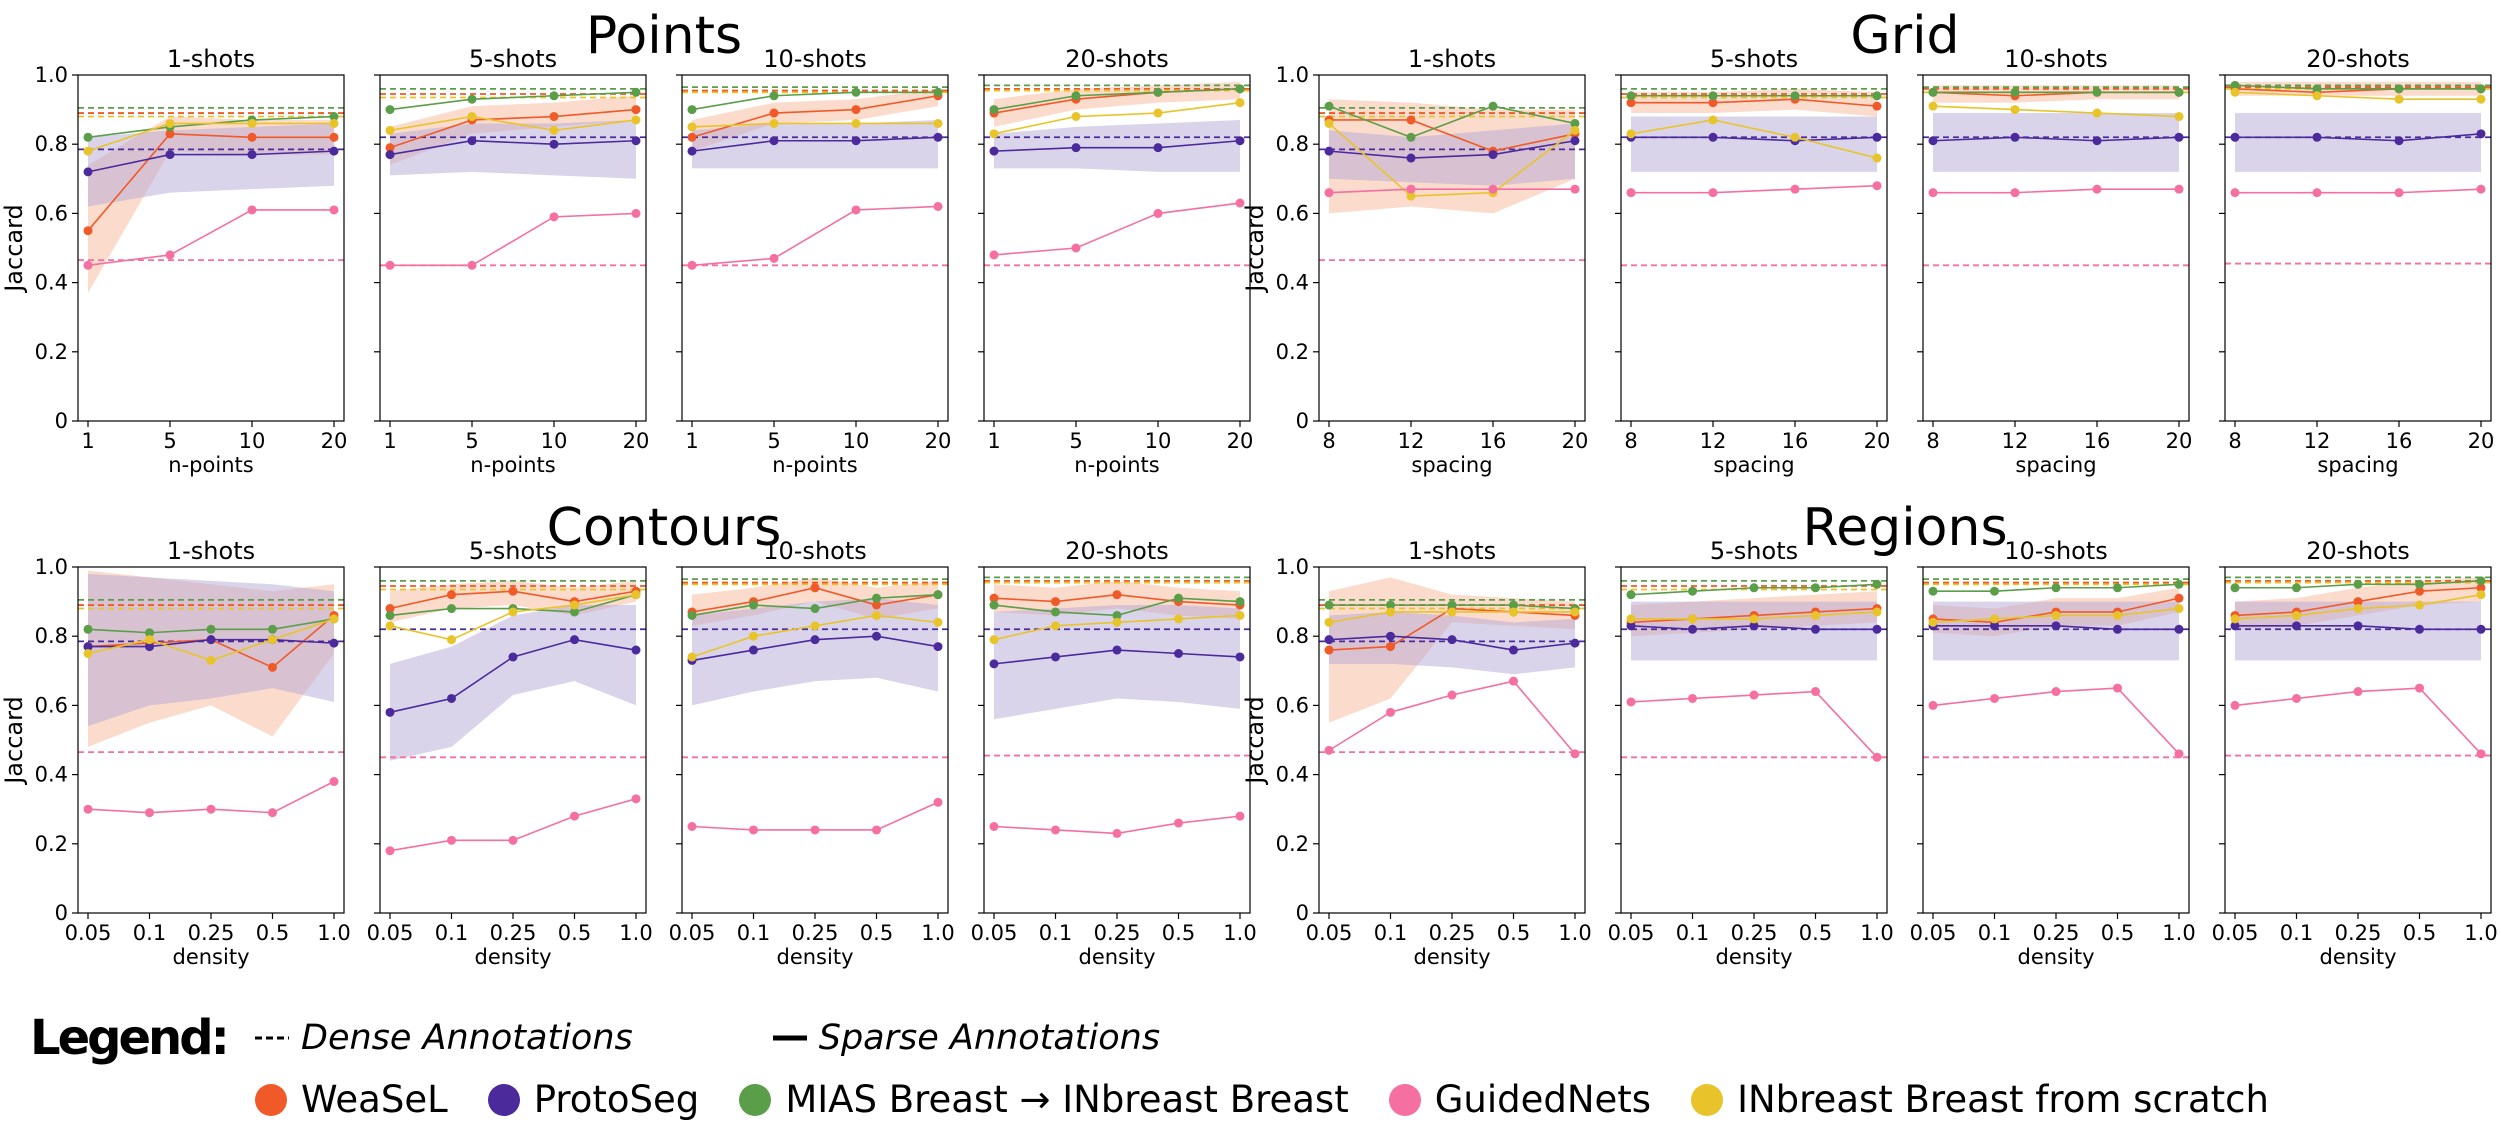  I want to click on panel-title: 20-shots, so click(2358, 551).